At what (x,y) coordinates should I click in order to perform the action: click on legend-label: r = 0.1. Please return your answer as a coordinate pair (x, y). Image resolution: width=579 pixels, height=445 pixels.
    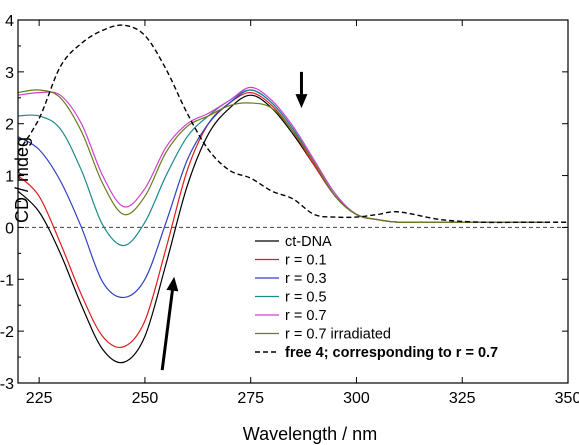
    Looking at the image, I should click on (306, 261).